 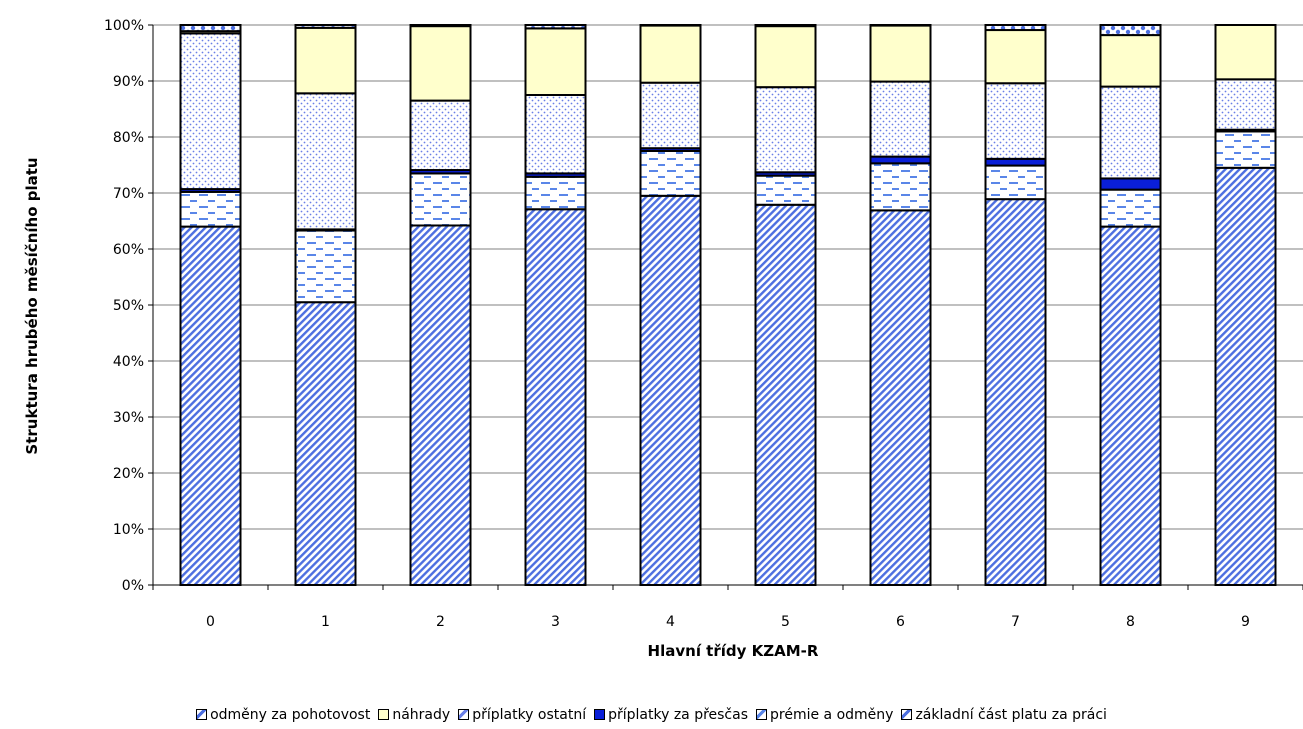 What do you see at coordinates (900, 25) in the screenshot?
I see `bar-segment: odměny za pohotovost – 6: 0.1%` at bounding box center [900, 25].